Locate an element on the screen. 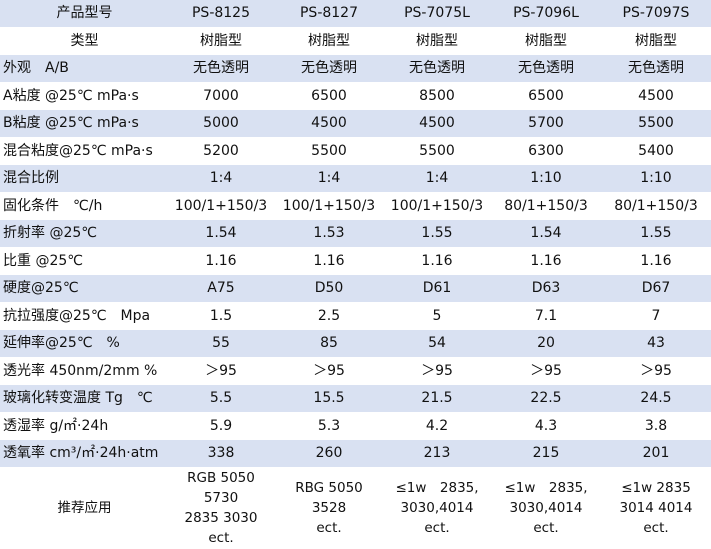 This screenshot has height=549, width=711. row-label: 推荐应用 is located at coordinates (83, 508).